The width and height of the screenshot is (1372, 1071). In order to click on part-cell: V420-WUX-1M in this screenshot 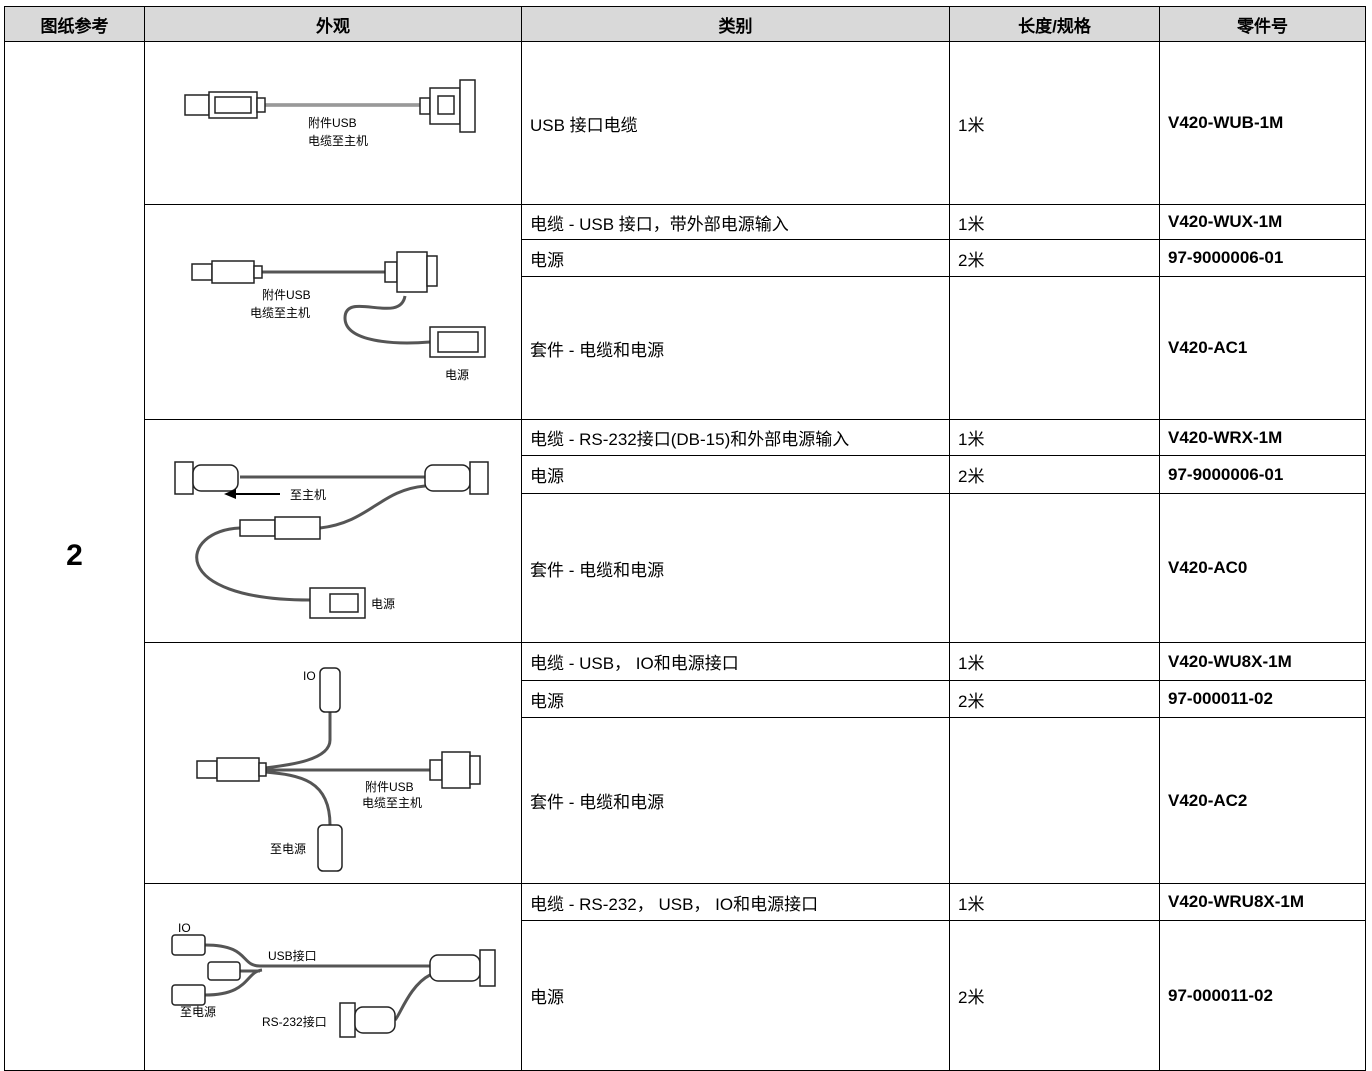, I will do `click(1262, 222)`.